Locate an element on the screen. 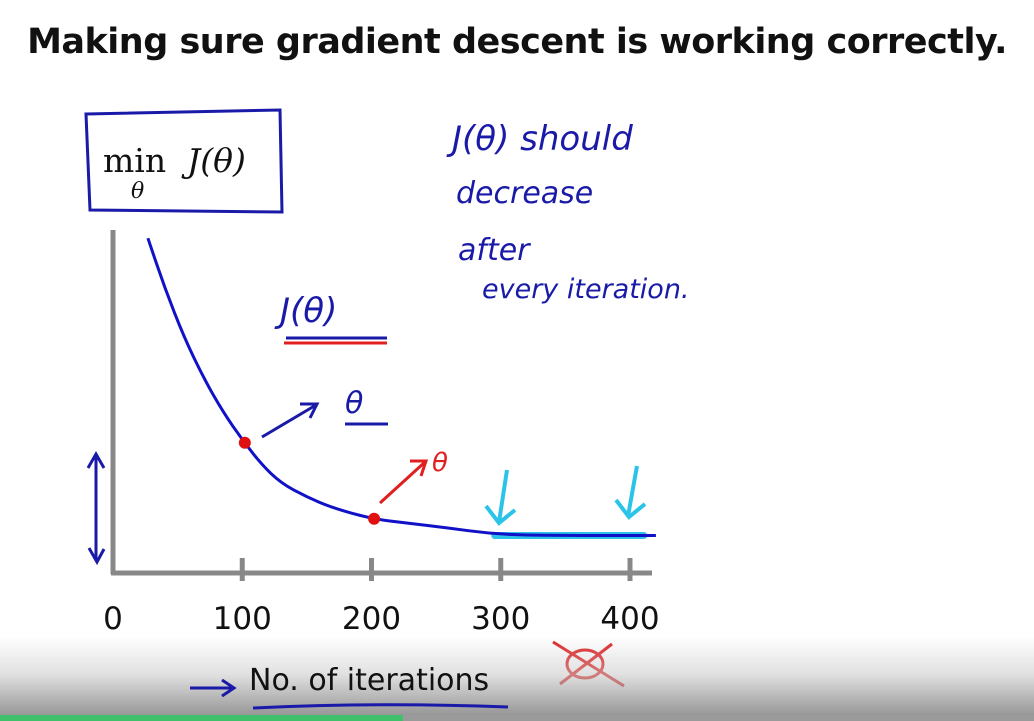  note-line-1: J(θ) should is located at coordinates (539, 139).